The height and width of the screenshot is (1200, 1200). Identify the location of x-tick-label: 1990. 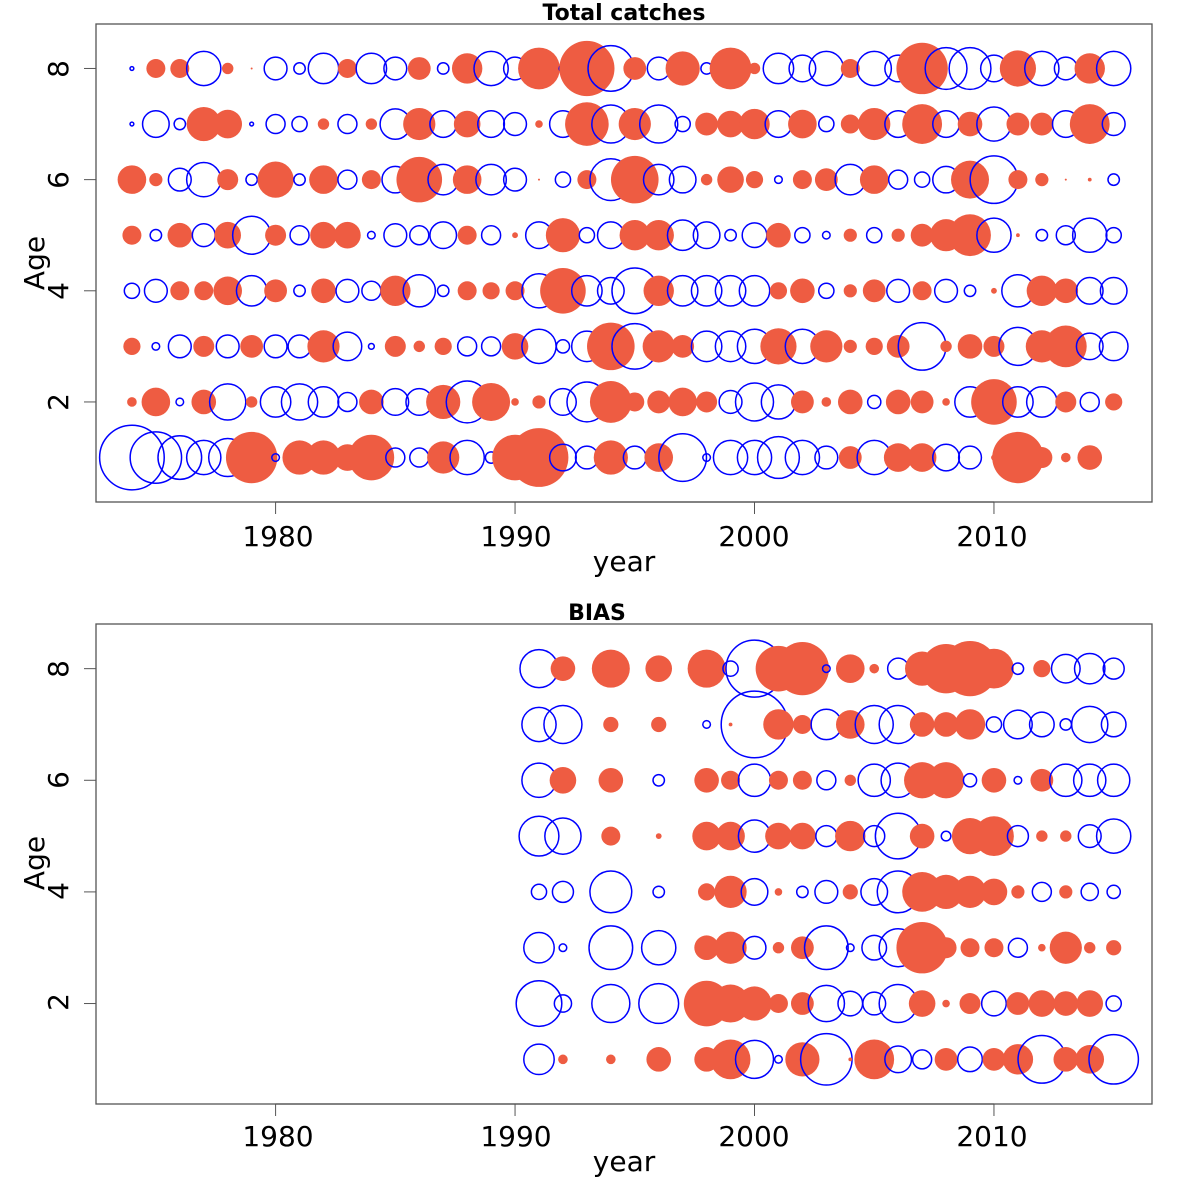
(515, 1136).